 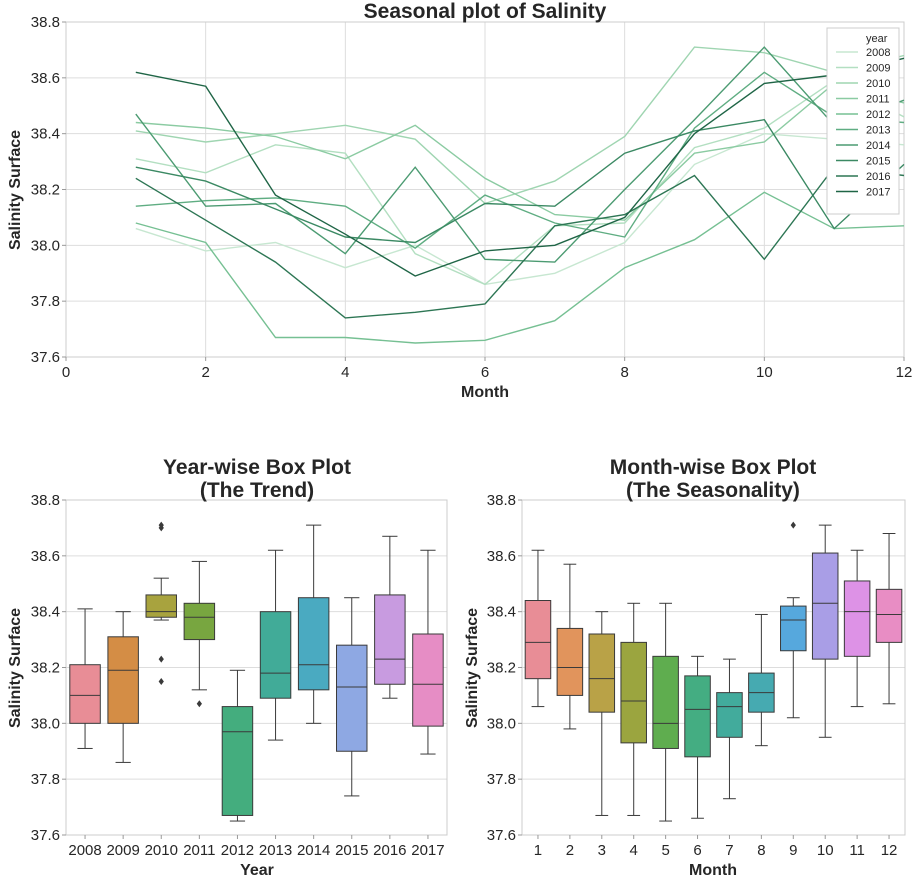 What do you see at coordinates (825, 850) in the screenshot?
I see `right-chart-x-tick-label: 10` at bounding box center [825, 850].